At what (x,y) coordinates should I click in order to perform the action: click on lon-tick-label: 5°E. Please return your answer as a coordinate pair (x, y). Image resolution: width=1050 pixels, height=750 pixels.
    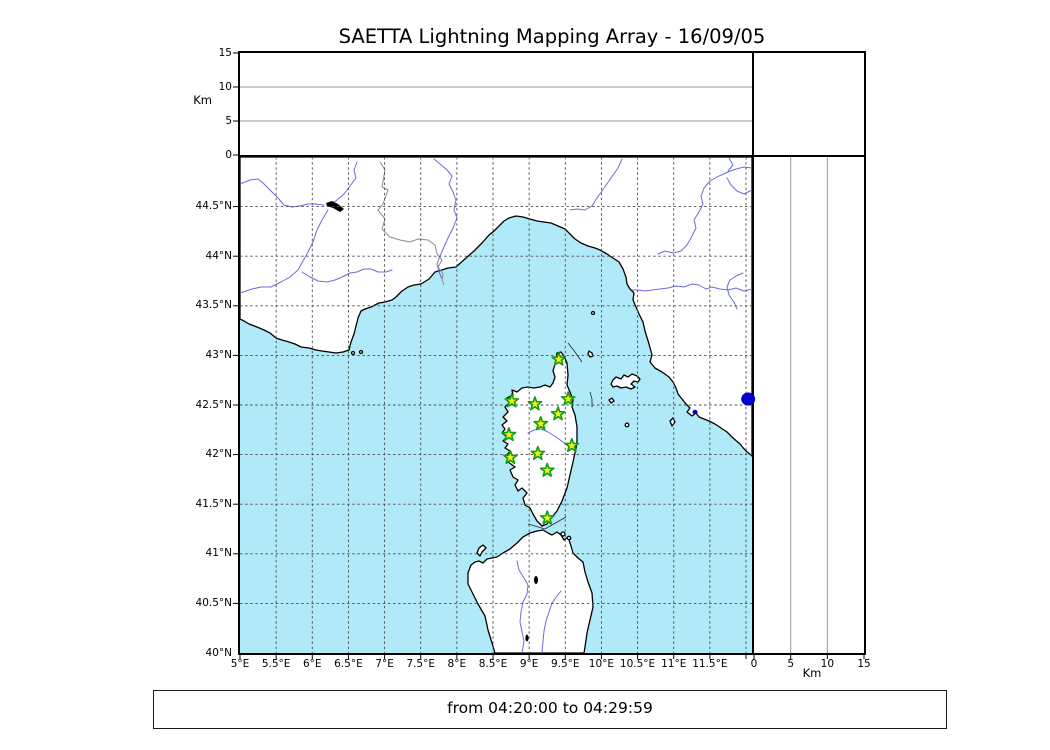
    Looking at the image, I should click on (240, 663).